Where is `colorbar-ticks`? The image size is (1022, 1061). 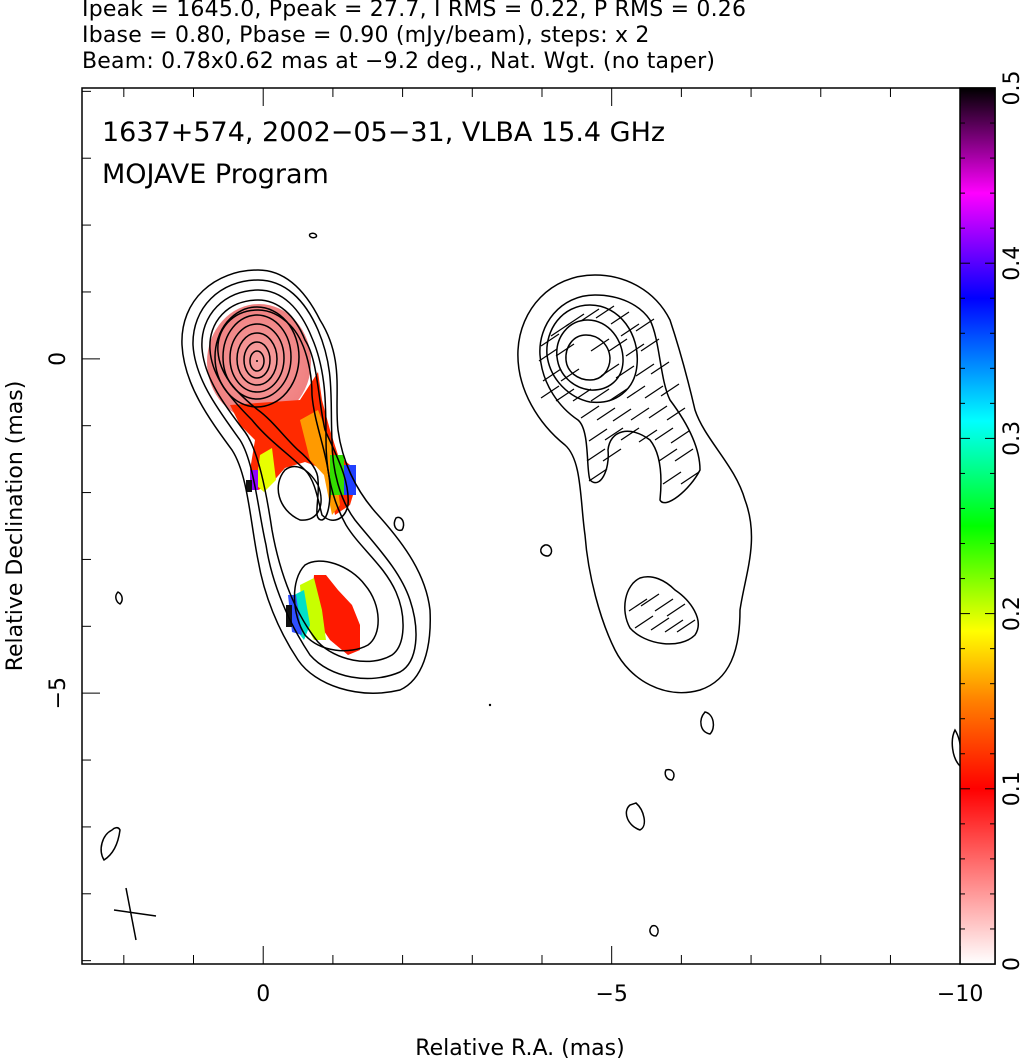
colorbar-ticks is located at coordinates (977, 526).